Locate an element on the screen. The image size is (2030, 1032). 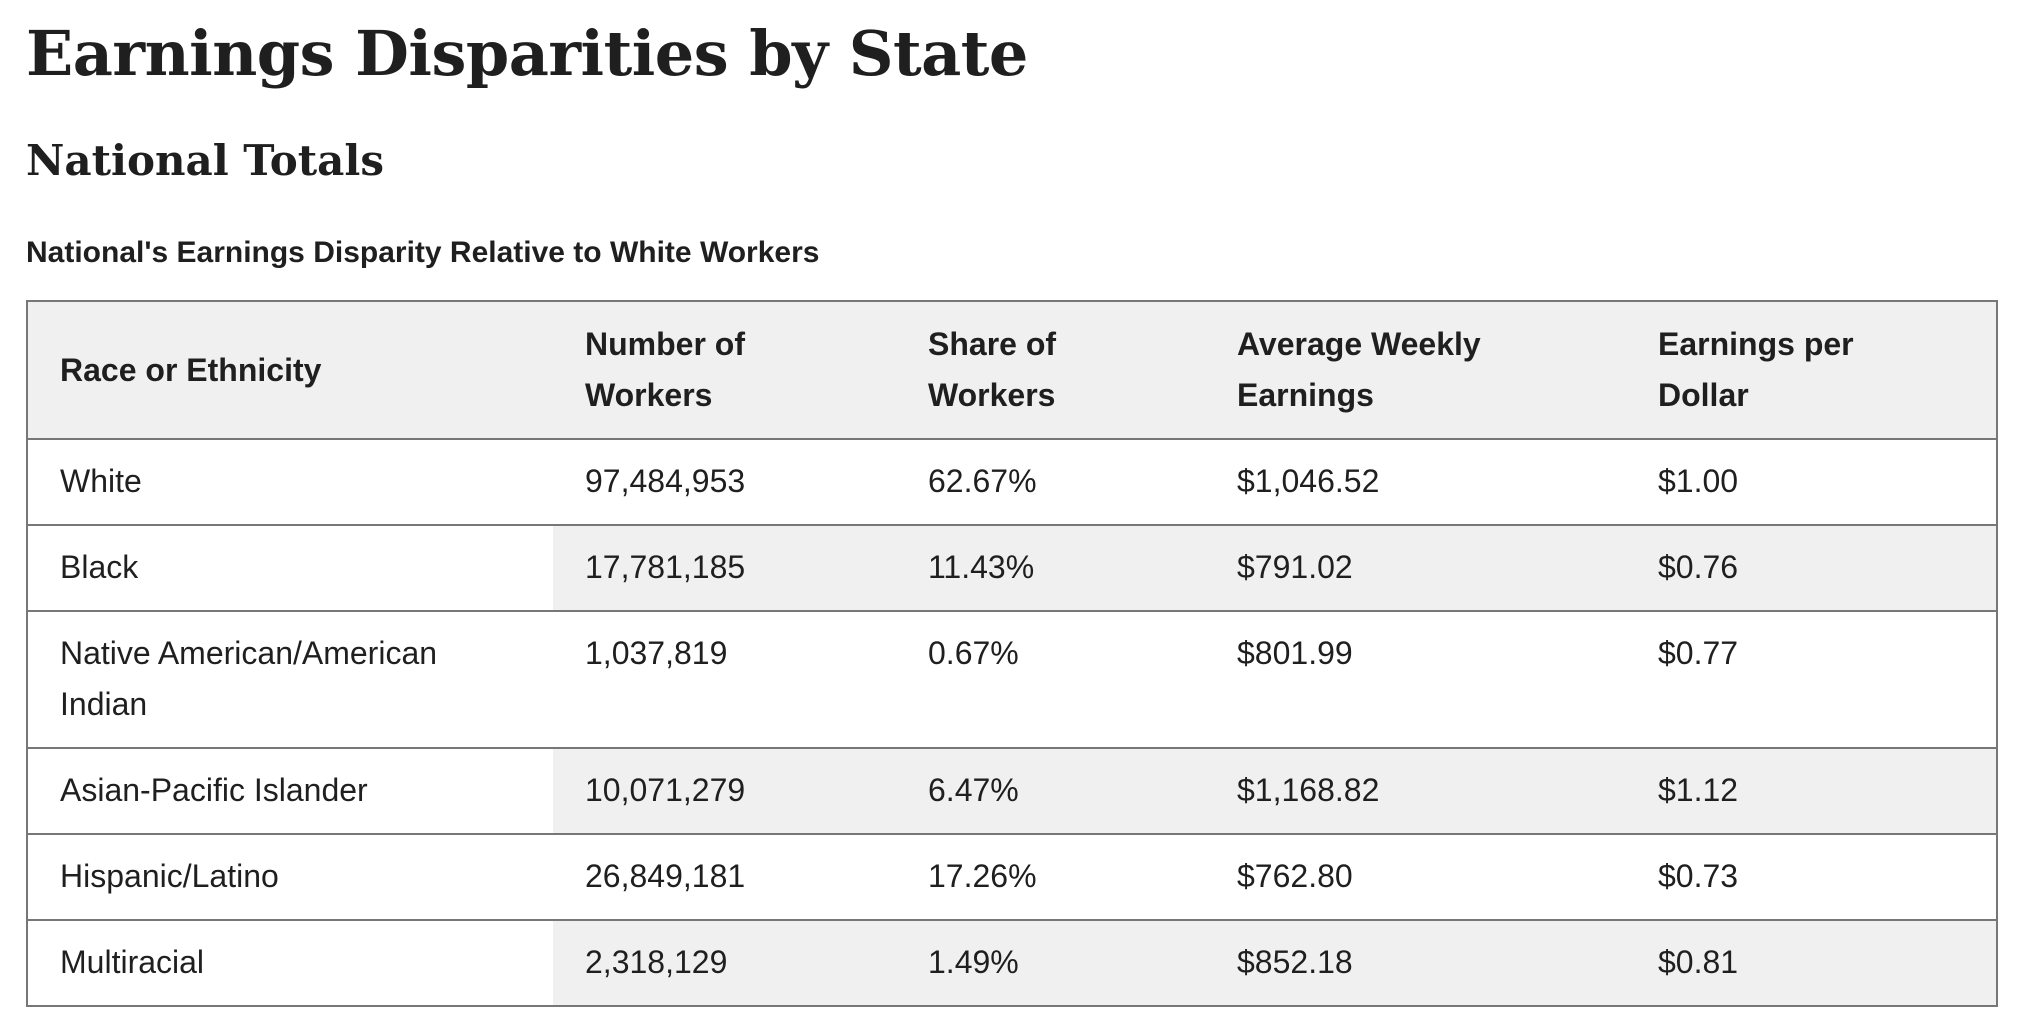
table-row: Black 17,781,185 11.43% $791.02 $0.76 is located at coordinates (1012, 567).